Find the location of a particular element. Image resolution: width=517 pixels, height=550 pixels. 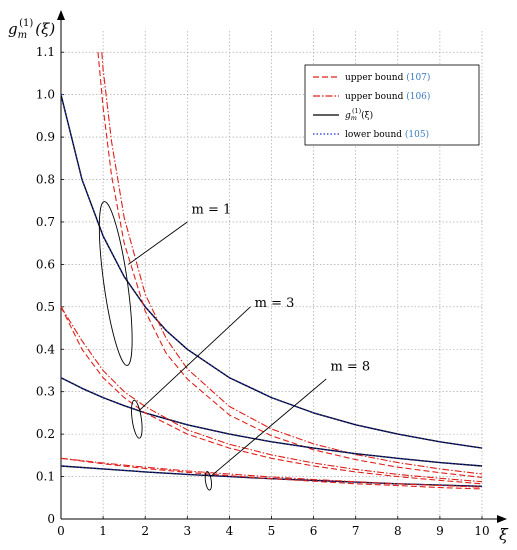

y-tick-label: 1.1 is located at coordinates (45, 52).